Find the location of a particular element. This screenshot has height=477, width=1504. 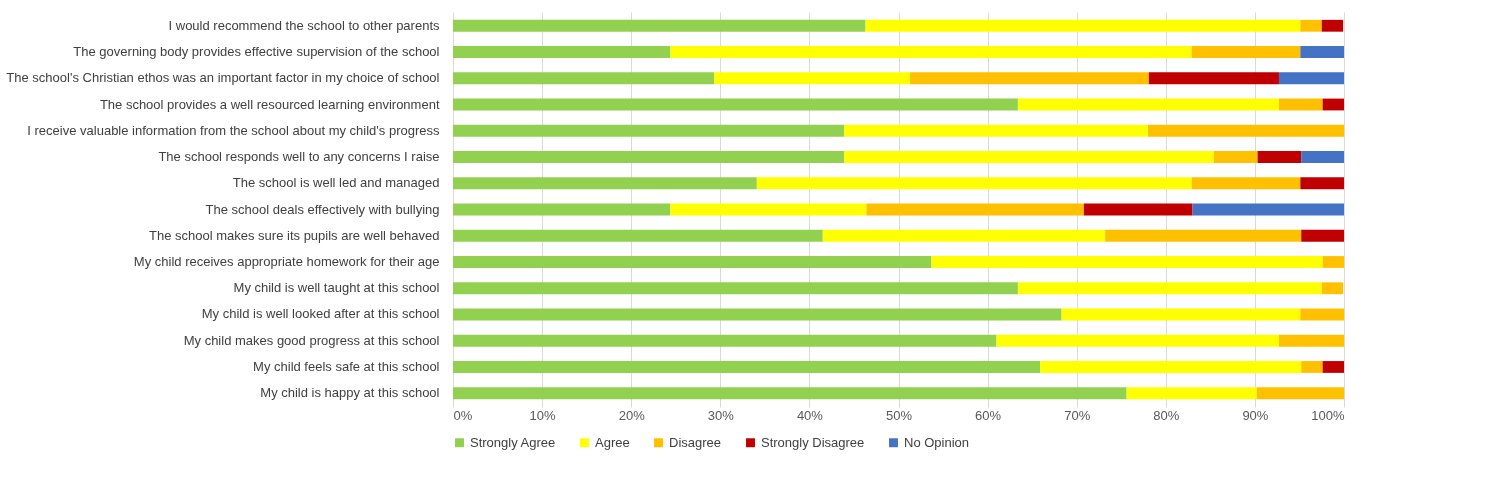

x-tick-label: 60% is located at coordinates (988, 415).